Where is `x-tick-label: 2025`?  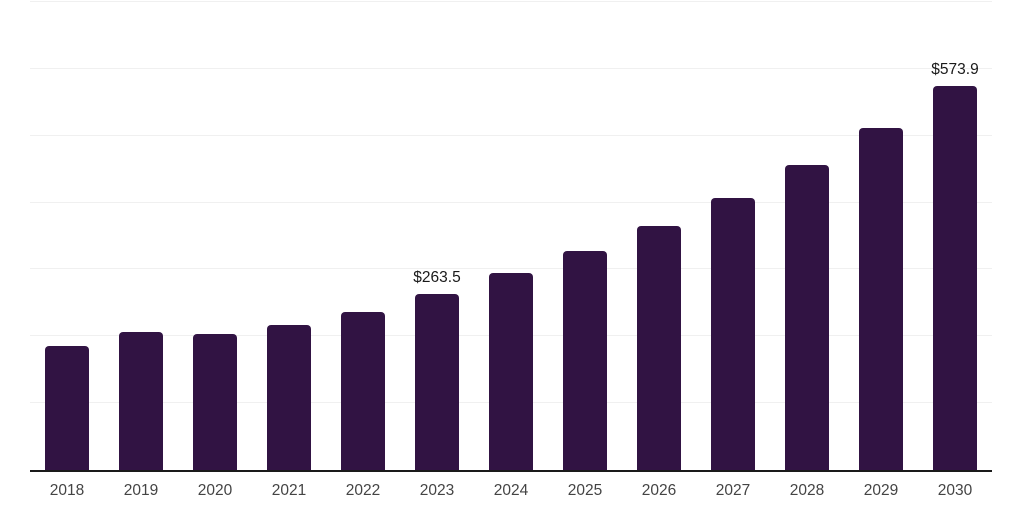 x-tick-label: 2025 is located at coordinates (585, 490).